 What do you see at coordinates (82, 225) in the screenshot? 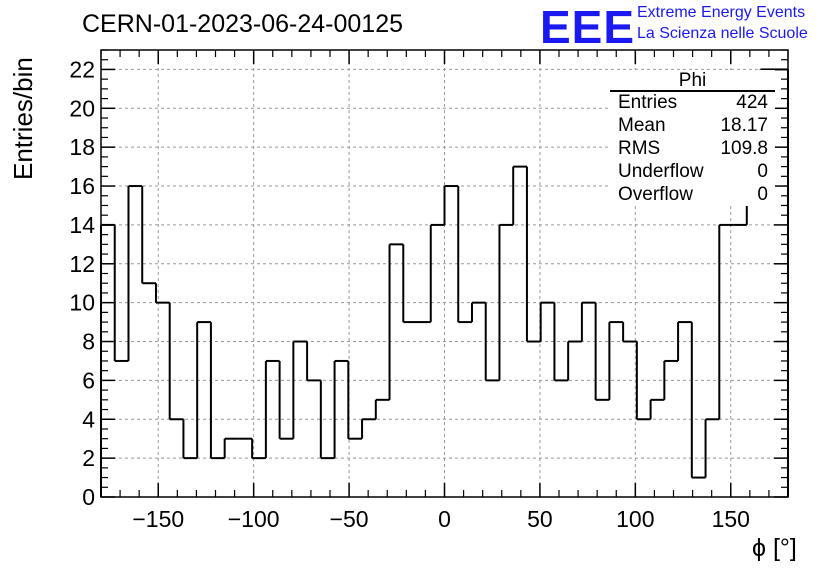
I see `y-tick-label: 14` at bounding box center [82, 225].